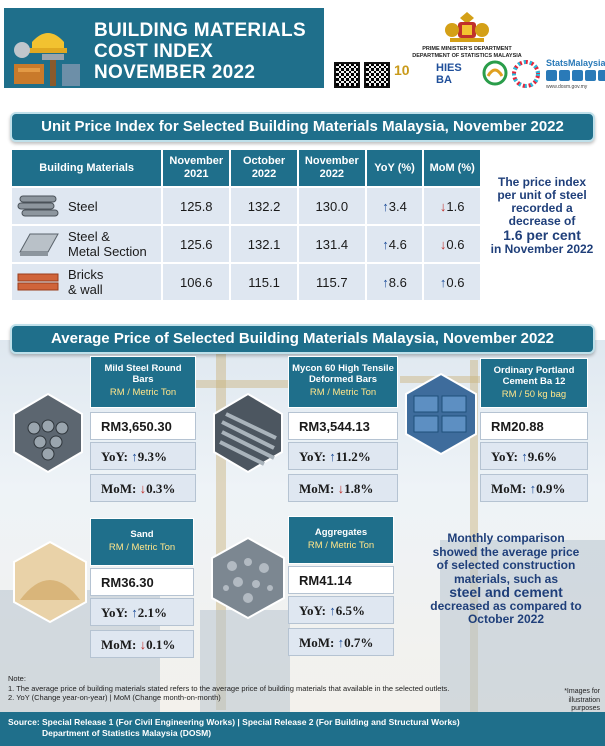  I want to click on price-cement: RM20.88, so click(534, 426).